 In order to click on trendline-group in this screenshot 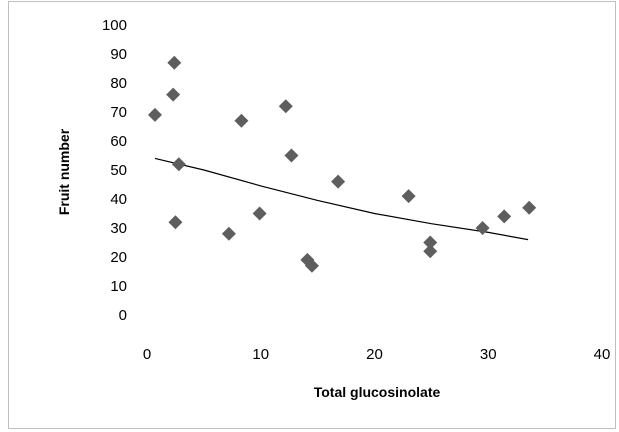, I will do `click(341, 199)`.